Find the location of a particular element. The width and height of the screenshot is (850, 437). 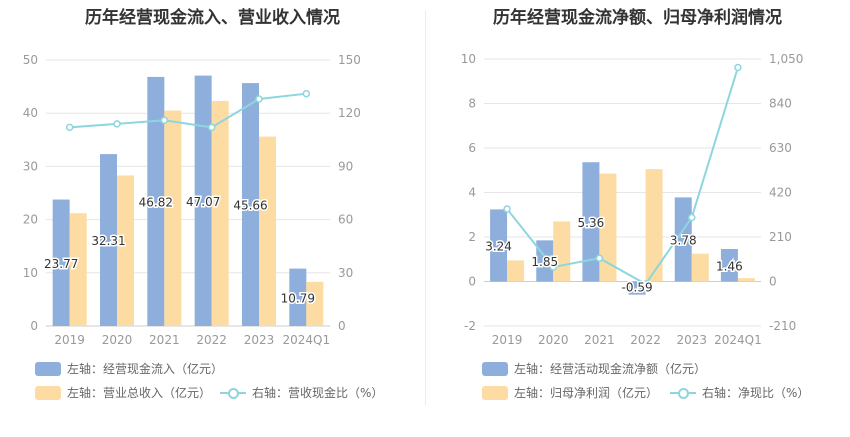

data-label: 46.82 is located at coordinates (156, 202).